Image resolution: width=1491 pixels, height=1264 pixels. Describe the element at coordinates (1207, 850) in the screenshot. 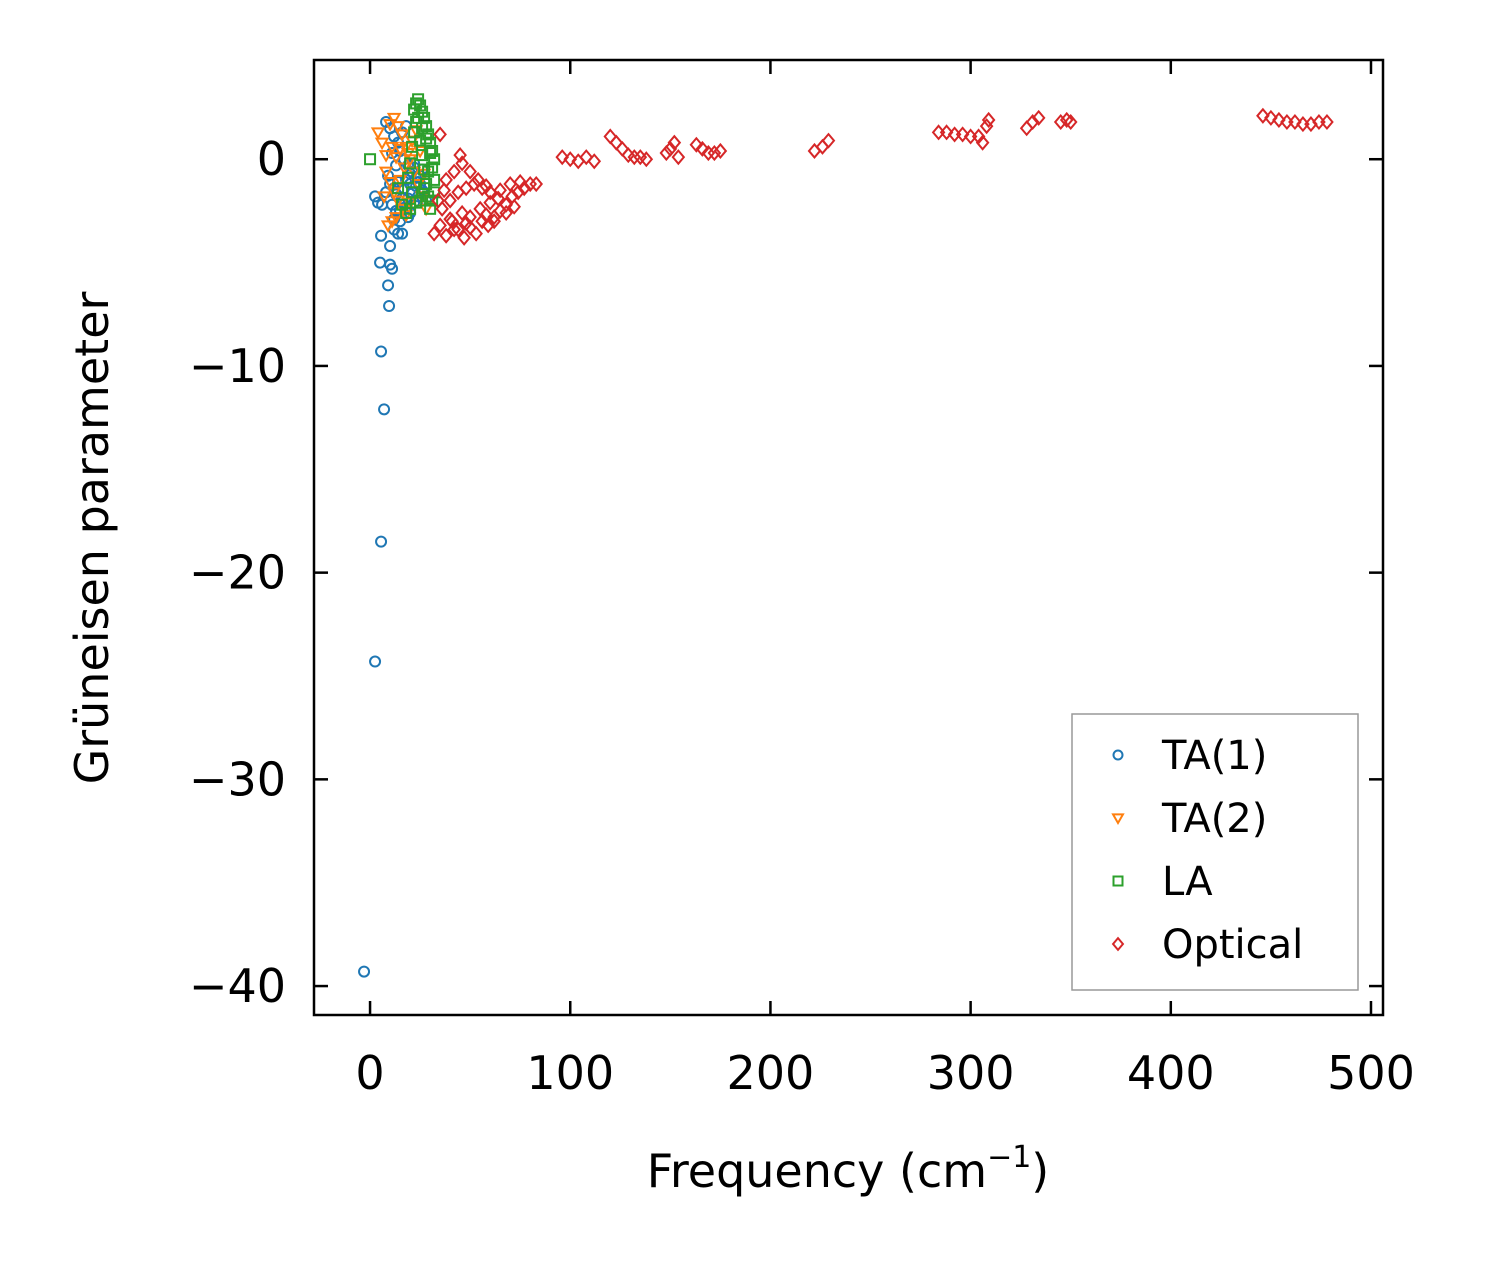

I see `legend-items: TA(1) TA(2) LA Optical` at that location.